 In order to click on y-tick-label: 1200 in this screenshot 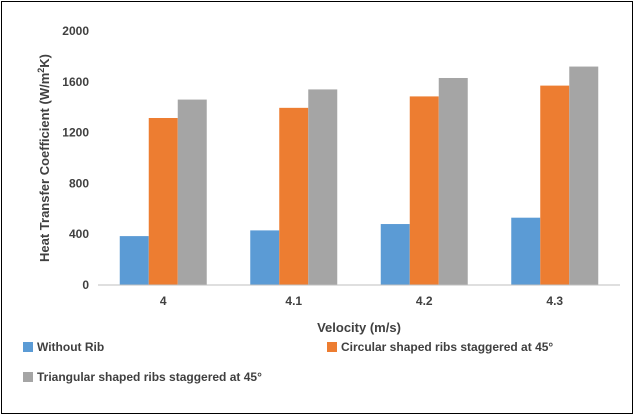, I will do `click(75, 133)`.